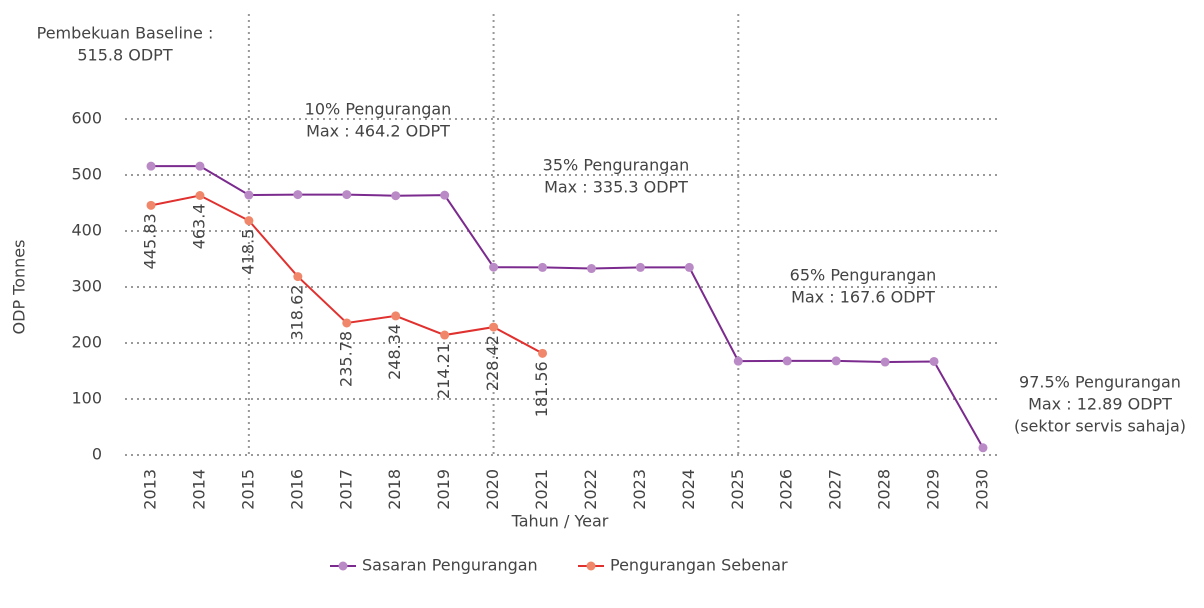 The width and height of the screenshot is (1204, 608). What do you see at coordinates (492, 489) in the screenshot?
I see `x-tick-label: 2020` at bounding box center [492, 489].